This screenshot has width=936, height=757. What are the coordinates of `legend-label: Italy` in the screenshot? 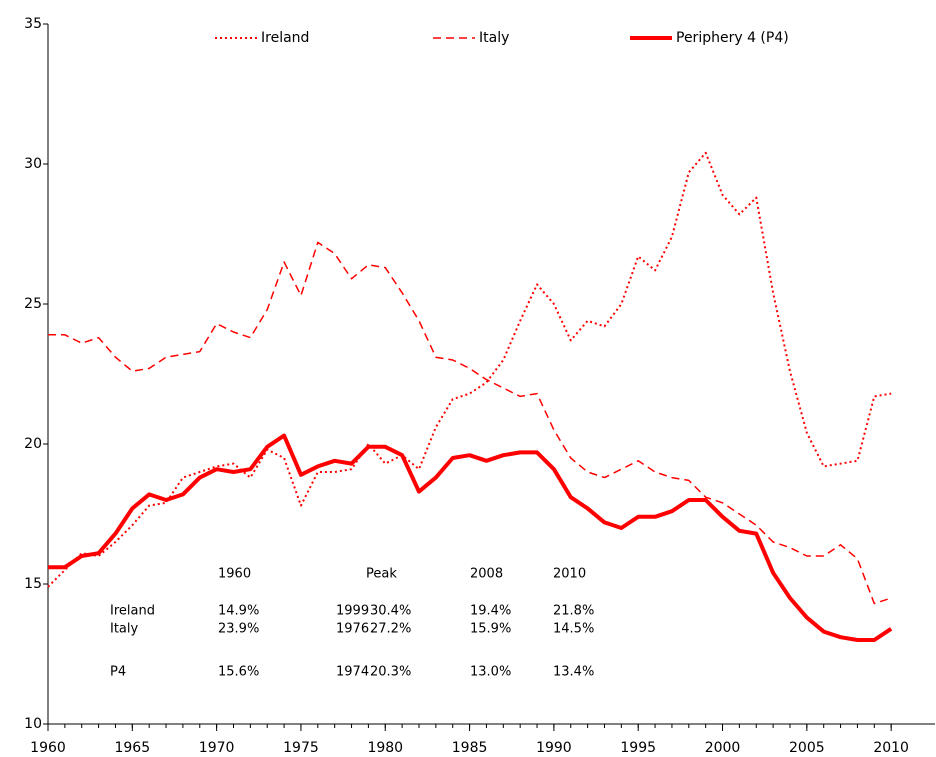 It's located at (494, 38).